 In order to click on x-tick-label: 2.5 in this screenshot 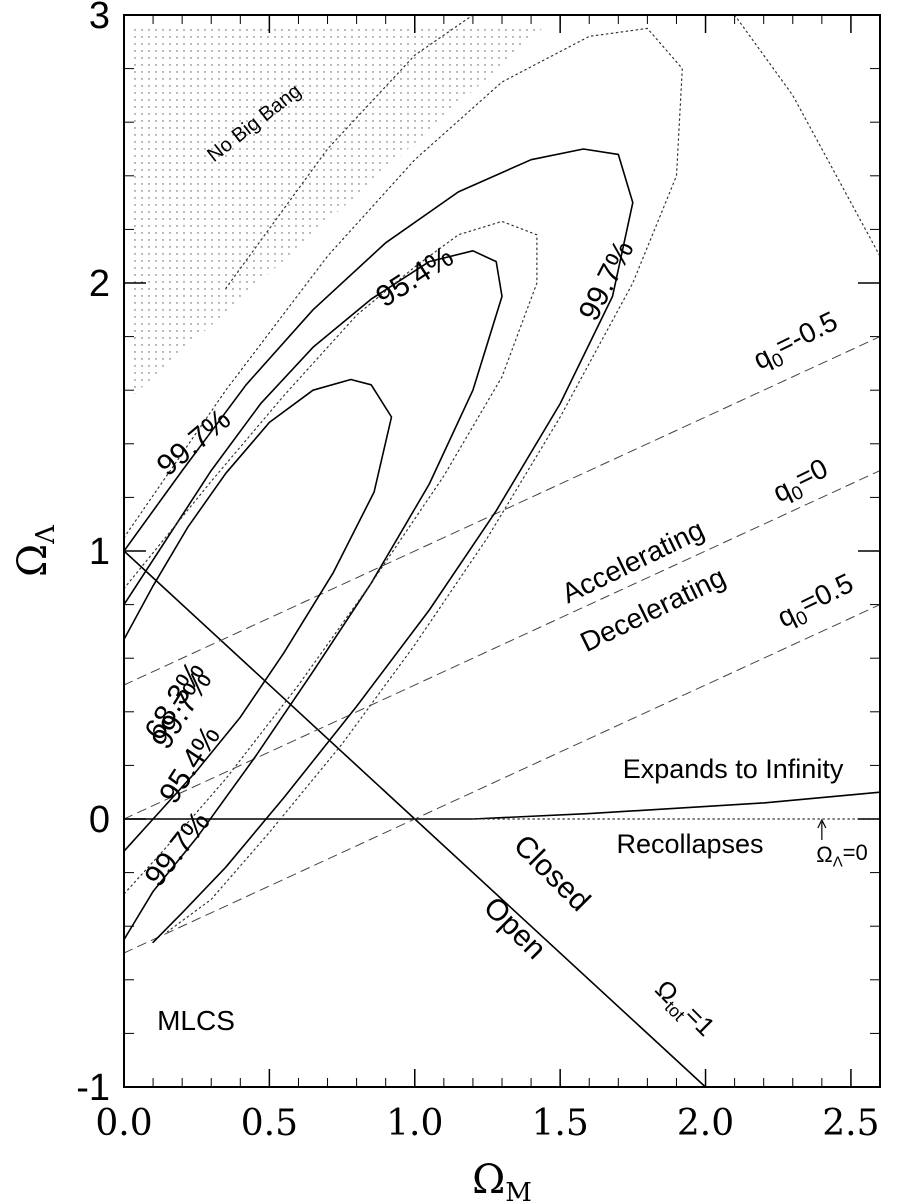, I will do `click(850, 1123)`.